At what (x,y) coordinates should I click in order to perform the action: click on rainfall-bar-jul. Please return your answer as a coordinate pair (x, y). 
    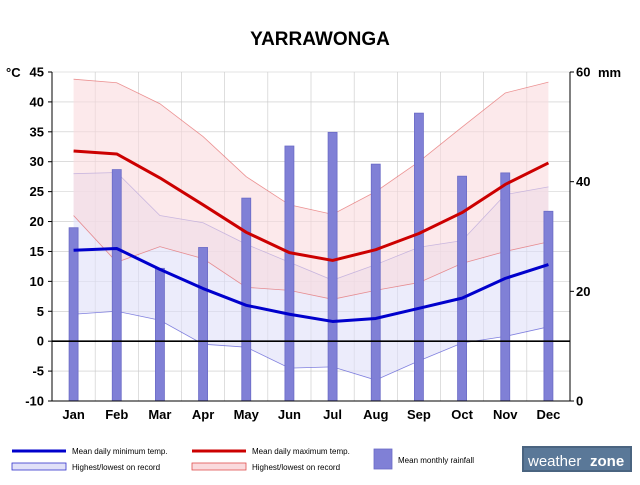
    Looking at the image, I should click on (332, 266).